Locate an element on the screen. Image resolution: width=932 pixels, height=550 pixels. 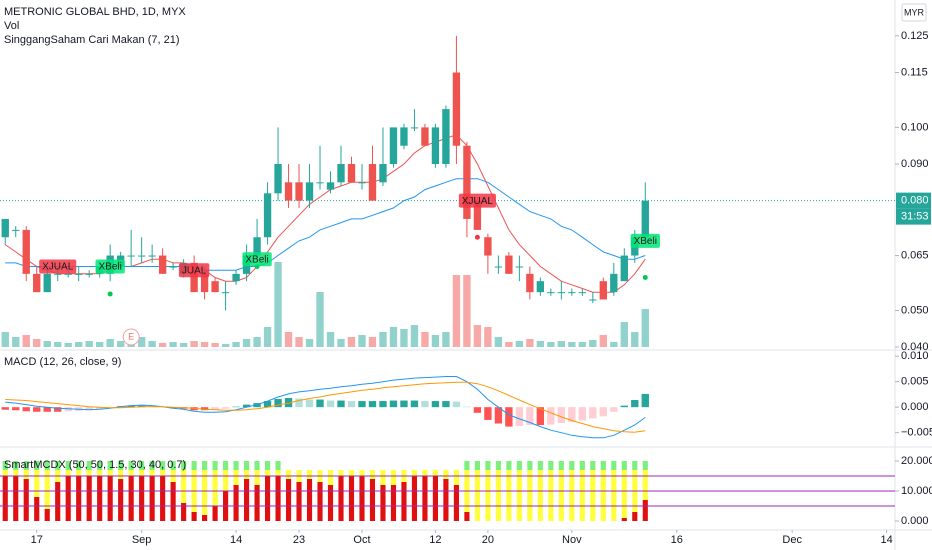
countdown-label: 31:53 is located at coordinates (915, 217).